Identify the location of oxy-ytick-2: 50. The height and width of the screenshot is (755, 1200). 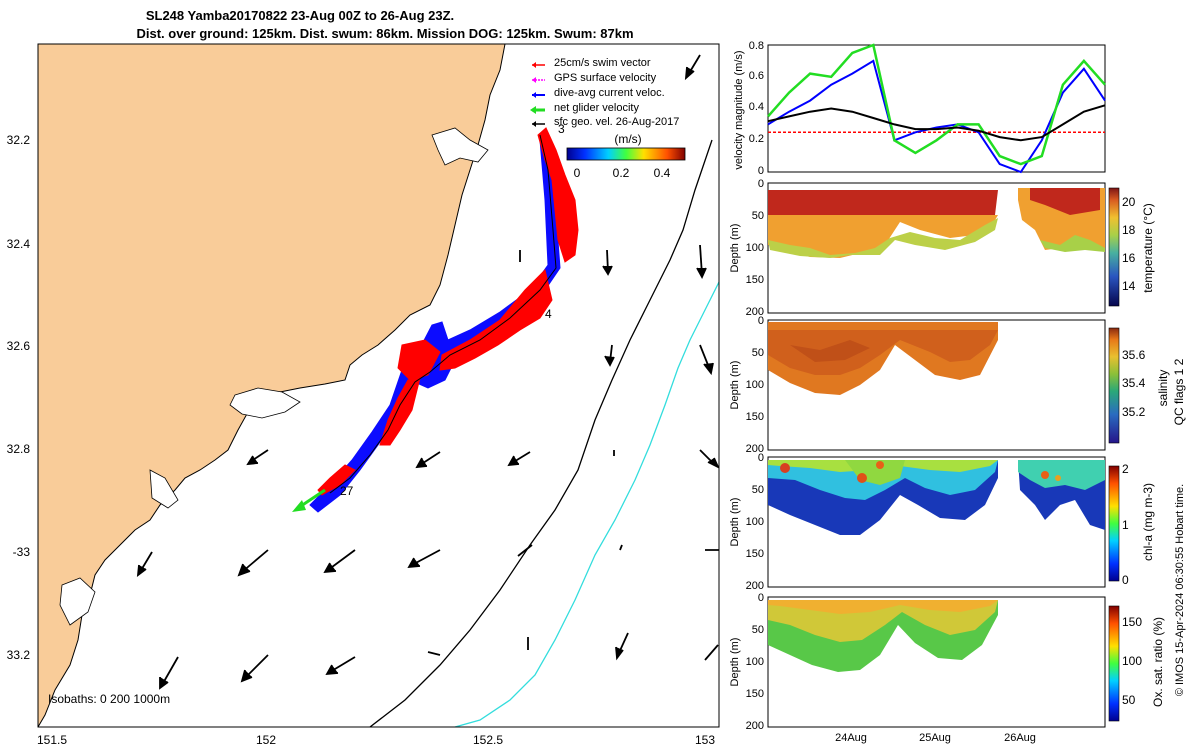
(758, 630).